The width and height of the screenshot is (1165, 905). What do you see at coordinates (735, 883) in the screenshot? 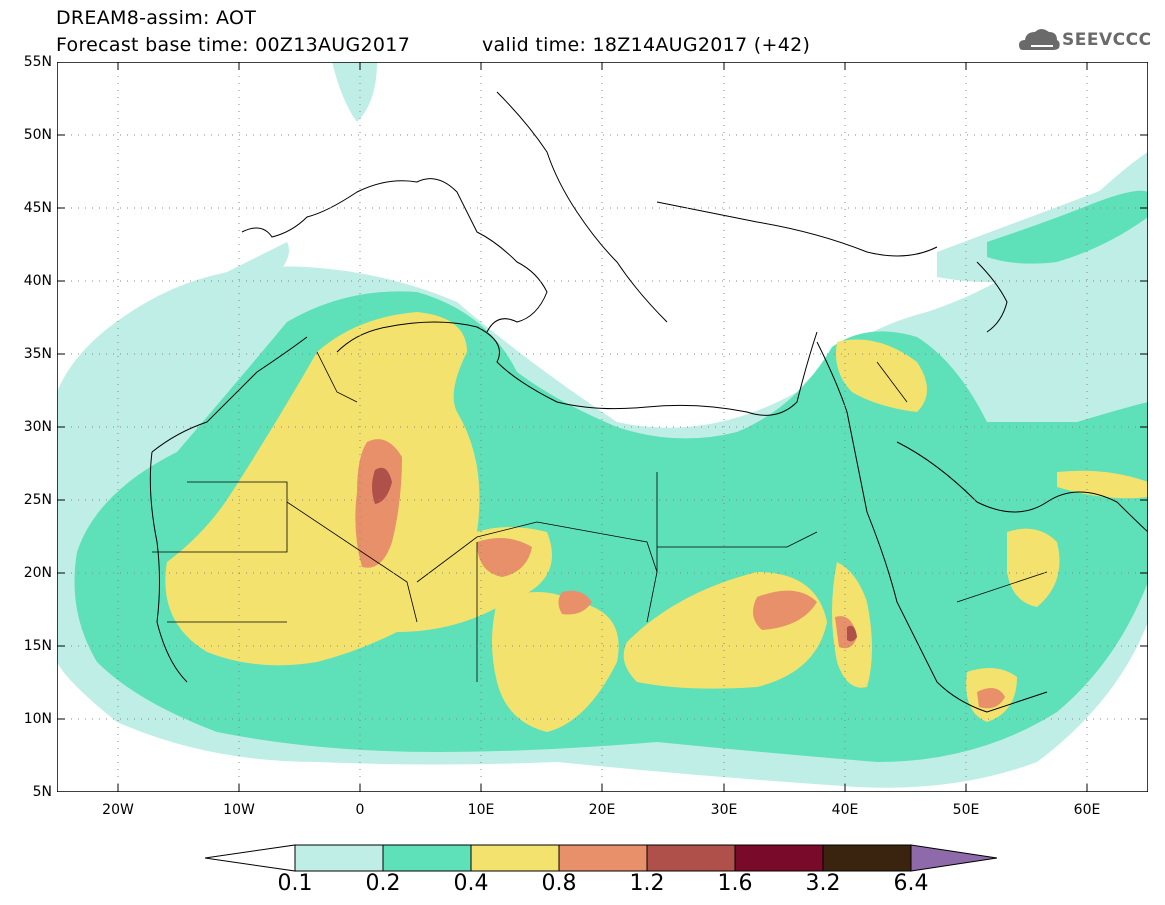
I see `colorbar-label-1.6: 1.6` at bounding box center [735, 883].